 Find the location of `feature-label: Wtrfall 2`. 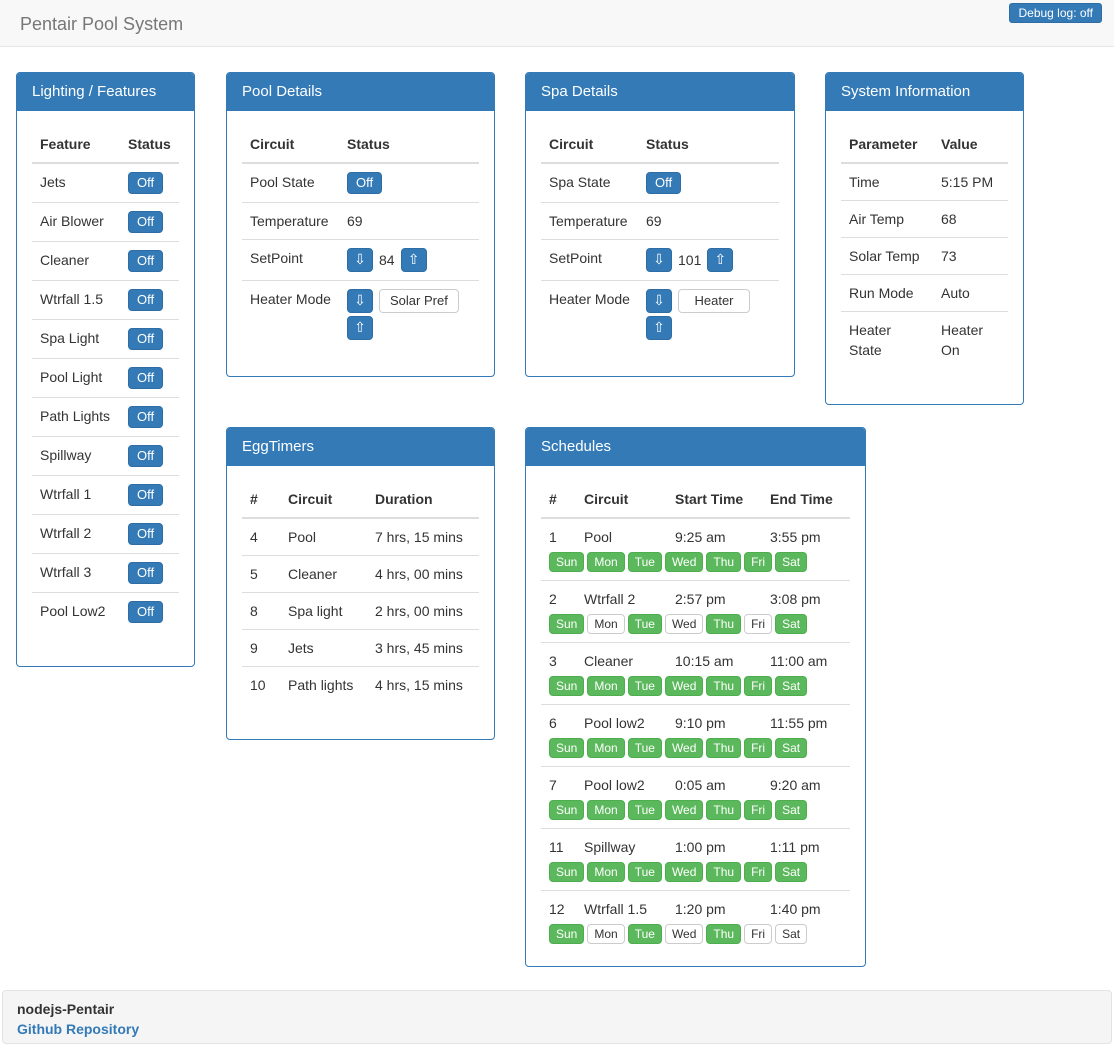

feature-label: Wtrfall 2 is located at coordinates (76, 534).